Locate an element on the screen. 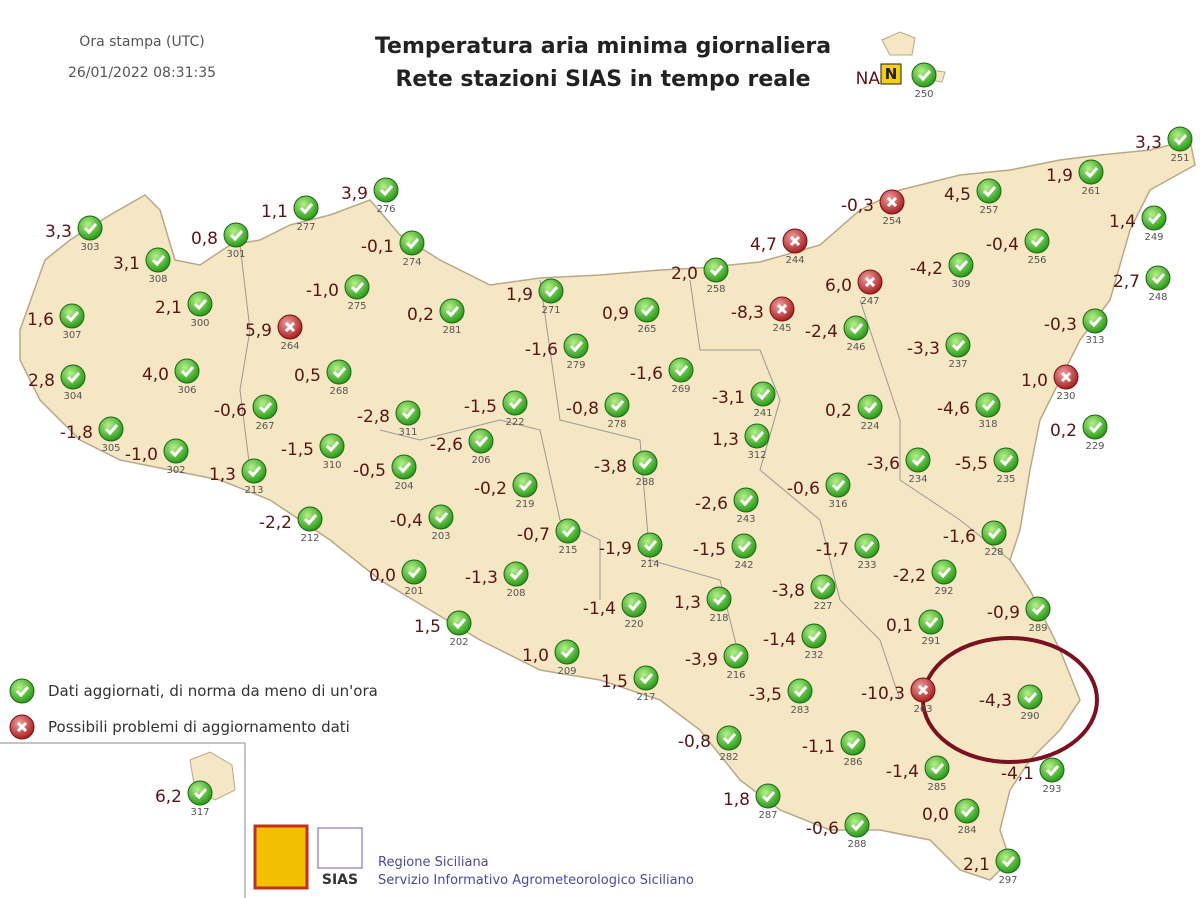 The height and width of the screenshot is (898, 1204). station-id: 254 is located at coordinates (891, 221).